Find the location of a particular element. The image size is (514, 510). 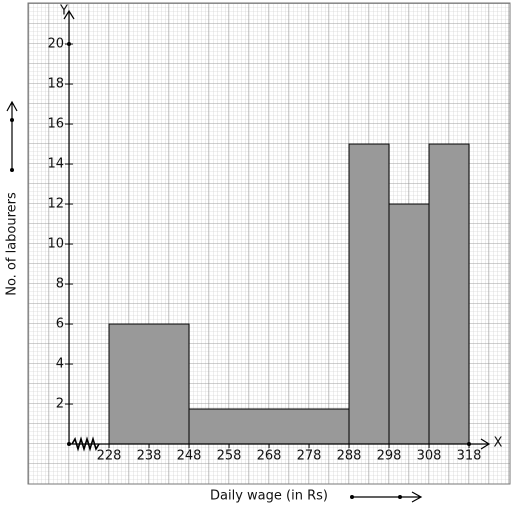

y-tick-label: 12 is located at coordinates (55, 204).